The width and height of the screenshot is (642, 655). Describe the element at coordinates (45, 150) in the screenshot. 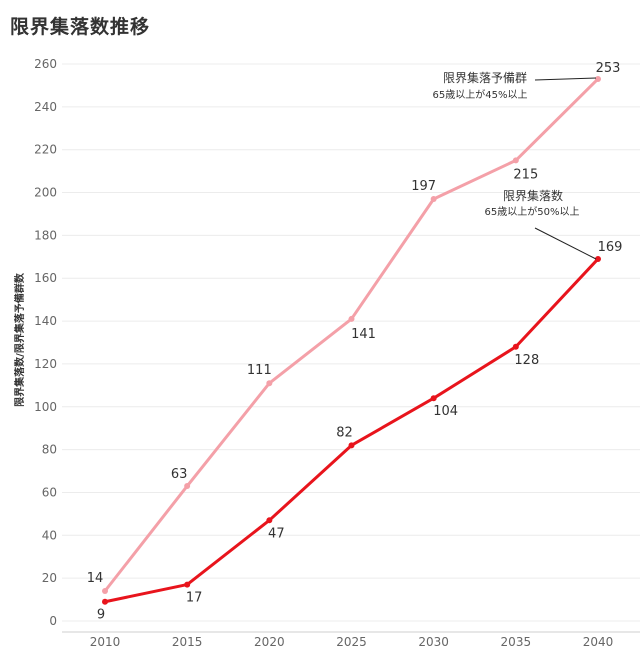

I see `y-tick-label: 220` at that location.